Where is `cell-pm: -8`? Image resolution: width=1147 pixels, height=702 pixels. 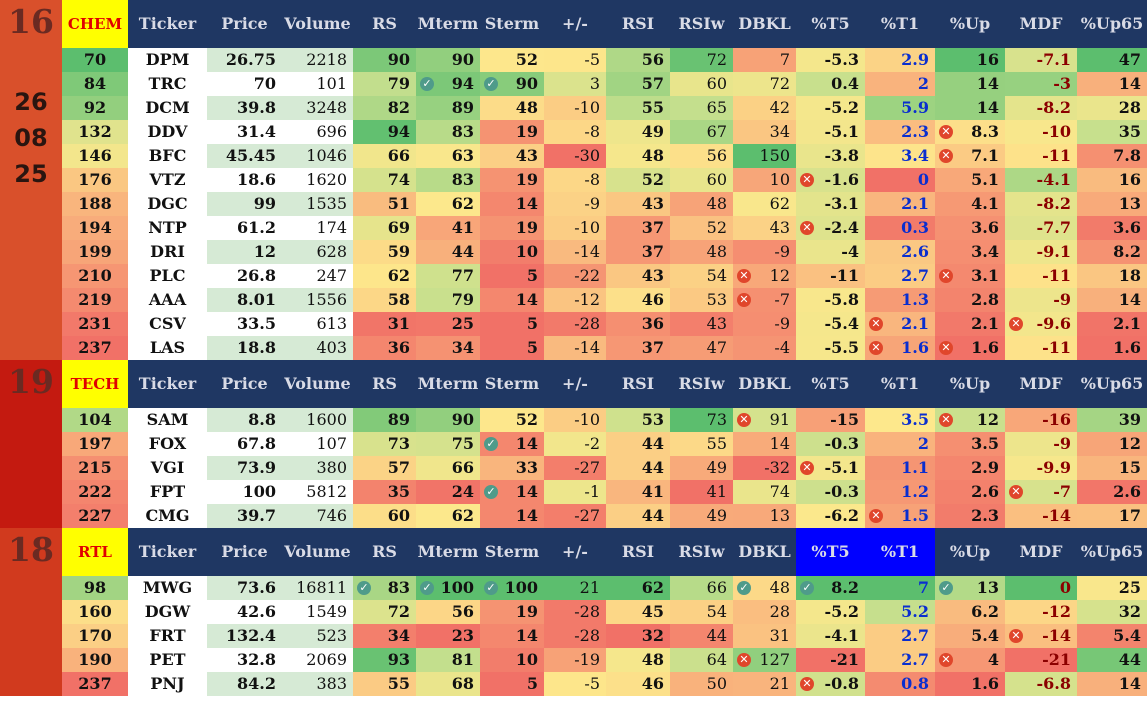 cell-pm: -8 is located at coordinates (575, 132).